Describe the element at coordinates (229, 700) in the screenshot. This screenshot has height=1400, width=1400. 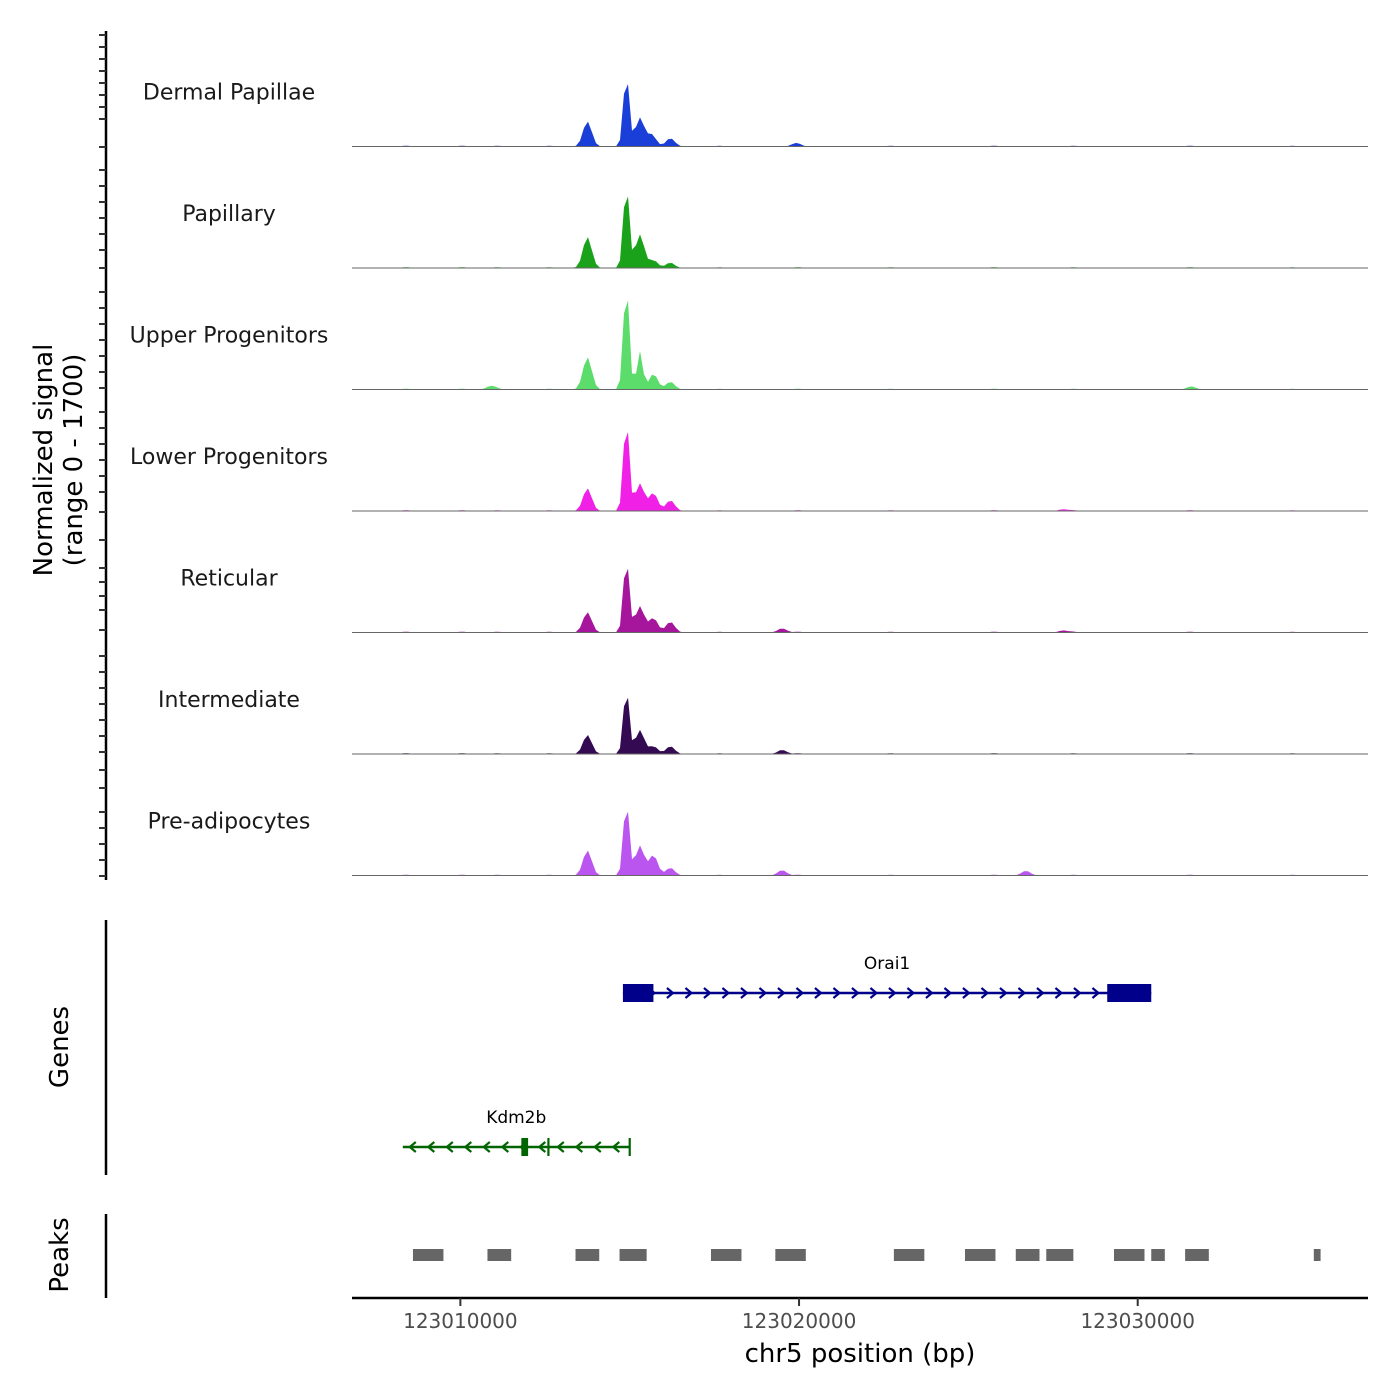
I see `track-label: Intermediate` at that location.